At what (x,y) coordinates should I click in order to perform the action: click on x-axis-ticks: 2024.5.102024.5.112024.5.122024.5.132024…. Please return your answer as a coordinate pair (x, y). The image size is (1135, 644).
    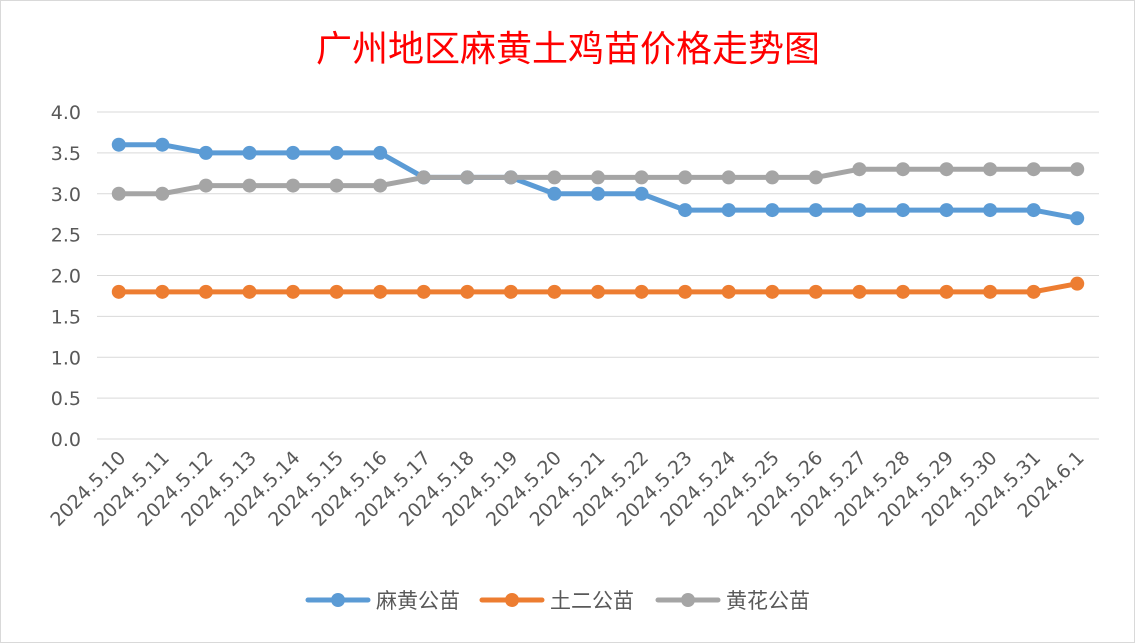
    Looking at the image, I should click on (567, 489).